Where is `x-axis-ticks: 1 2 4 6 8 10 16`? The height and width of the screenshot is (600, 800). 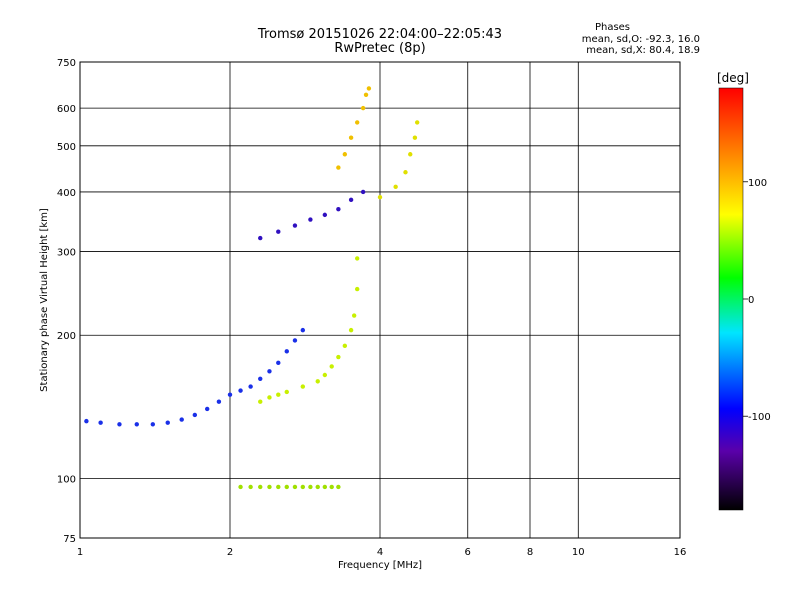 x-axis-ticks: 1 2 4 6 8 10 16 is located at coordinates (382, 552).